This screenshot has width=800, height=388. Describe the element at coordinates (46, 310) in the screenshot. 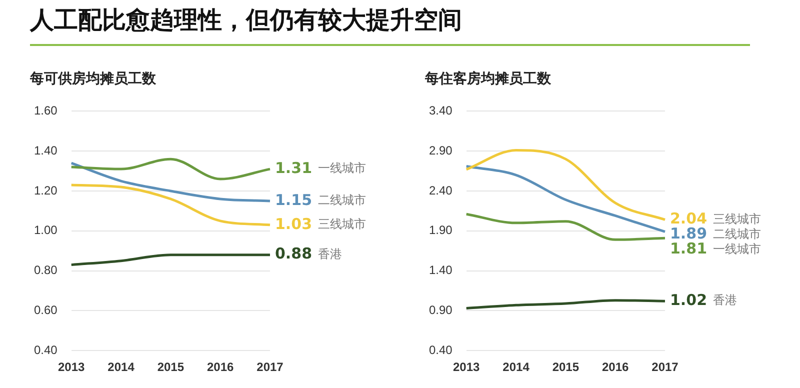

I see `y-tick-label: 0.60` at that location.